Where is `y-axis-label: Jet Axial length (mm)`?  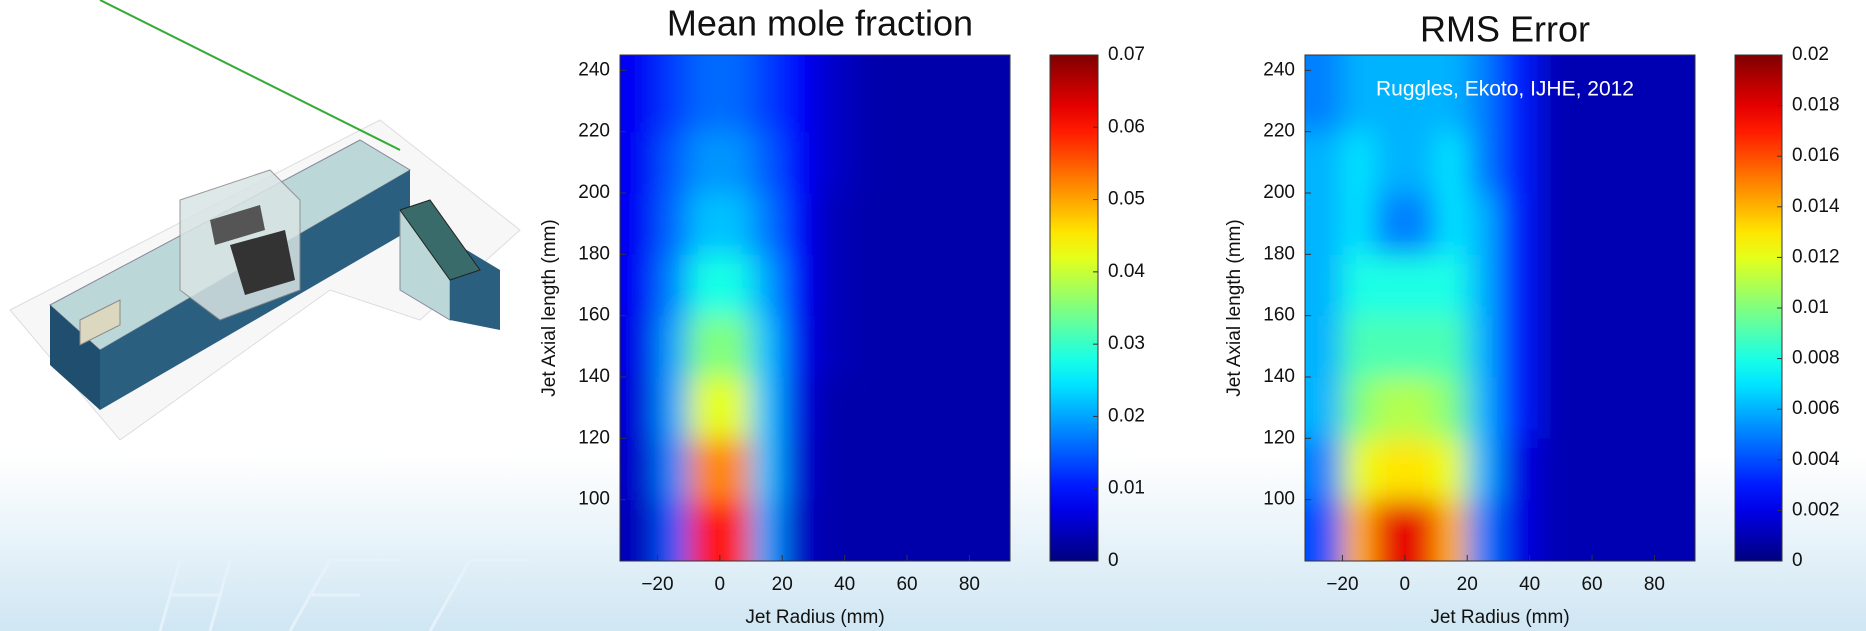
y-axis-label: Jet Axial length (mm) is located at coordinates (1234, 307).